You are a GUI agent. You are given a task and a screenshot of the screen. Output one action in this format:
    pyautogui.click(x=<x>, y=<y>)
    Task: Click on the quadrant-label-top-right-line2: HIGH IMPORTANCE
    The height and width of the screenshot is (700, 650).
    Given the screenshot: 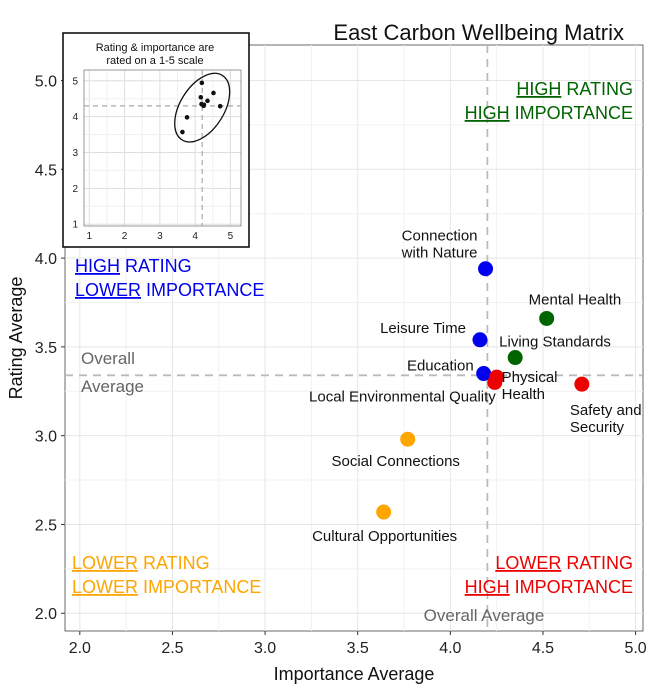 What is the action you would take?
    pyautogui.click(x=549, y=113)
    